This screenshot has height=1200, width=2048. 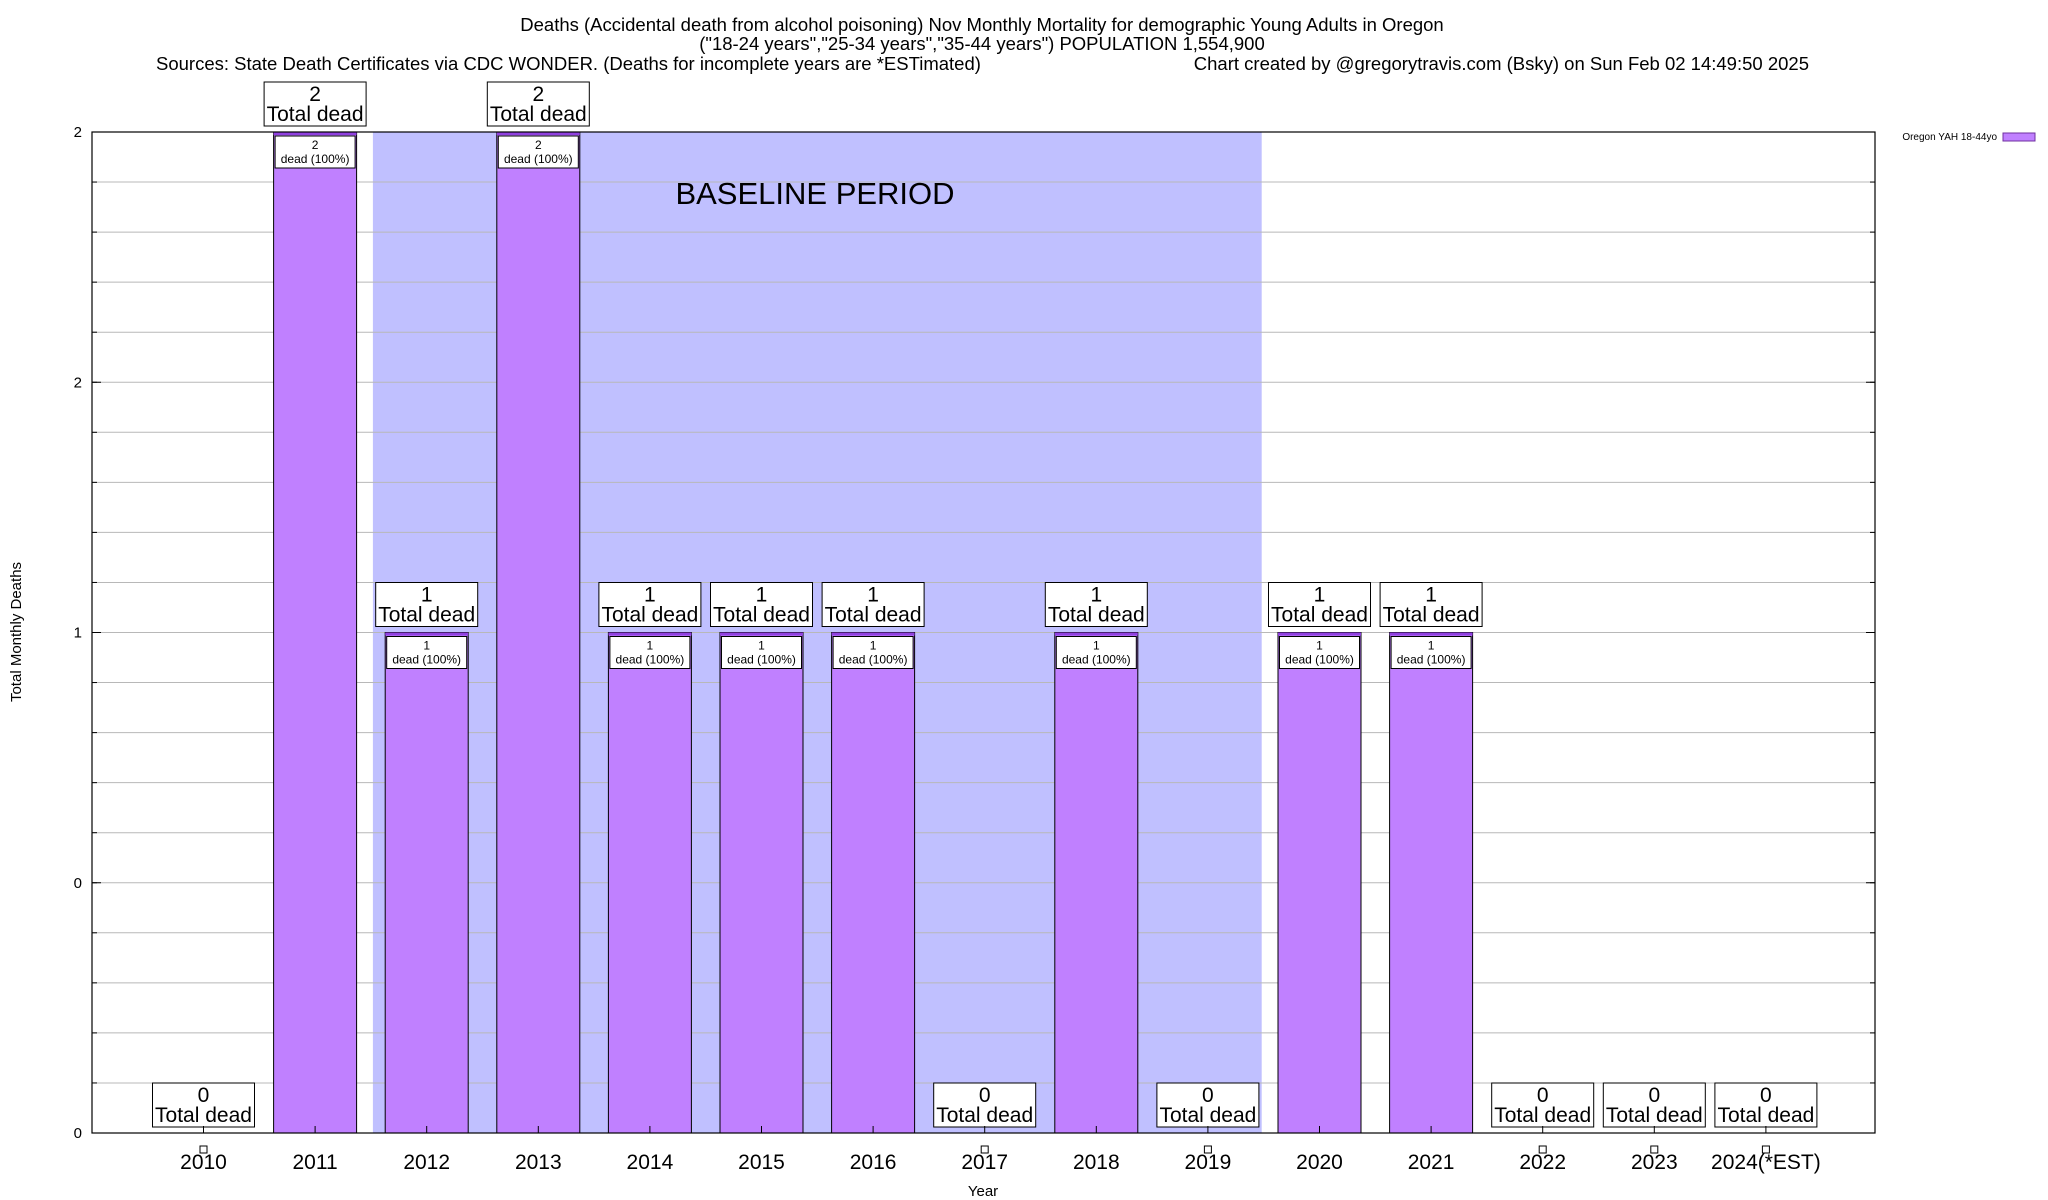 I want to click on x-tick-label: 2023, so click(x=1654, y=1162).